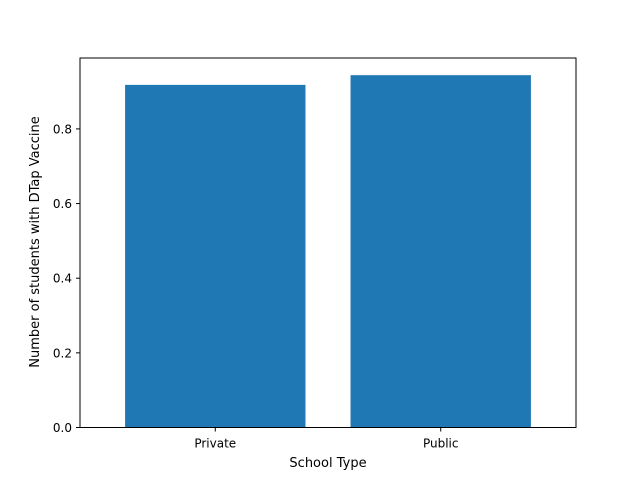  Describe the element at coordinates (35, 241) in the screenshot. I see `y-axis-label: Number of students with DTap Vaccine` at that location.